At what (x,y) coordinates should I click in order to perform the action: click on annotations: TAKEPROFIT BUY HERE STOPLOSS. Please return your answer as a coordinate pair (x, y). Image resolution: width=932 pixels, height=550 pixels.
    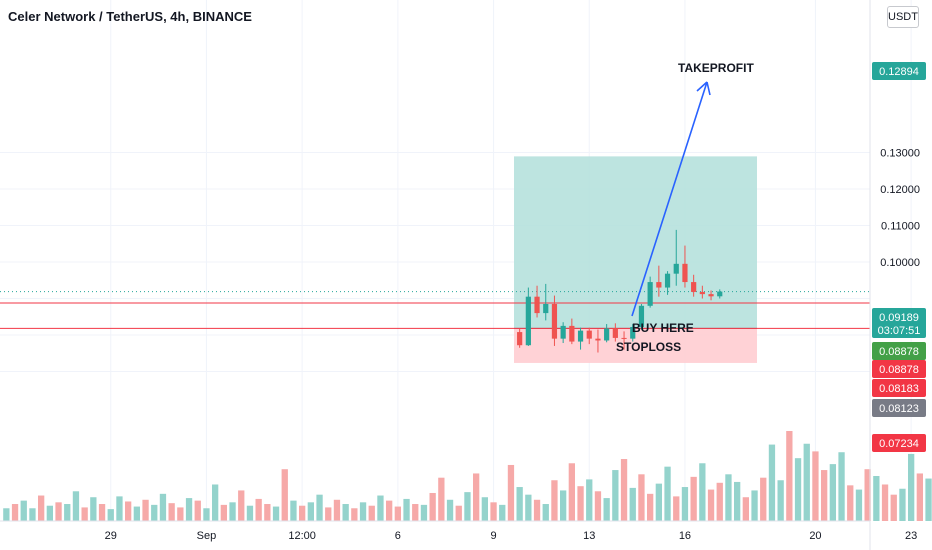
    Looking at the image, I should click on (685, 207).